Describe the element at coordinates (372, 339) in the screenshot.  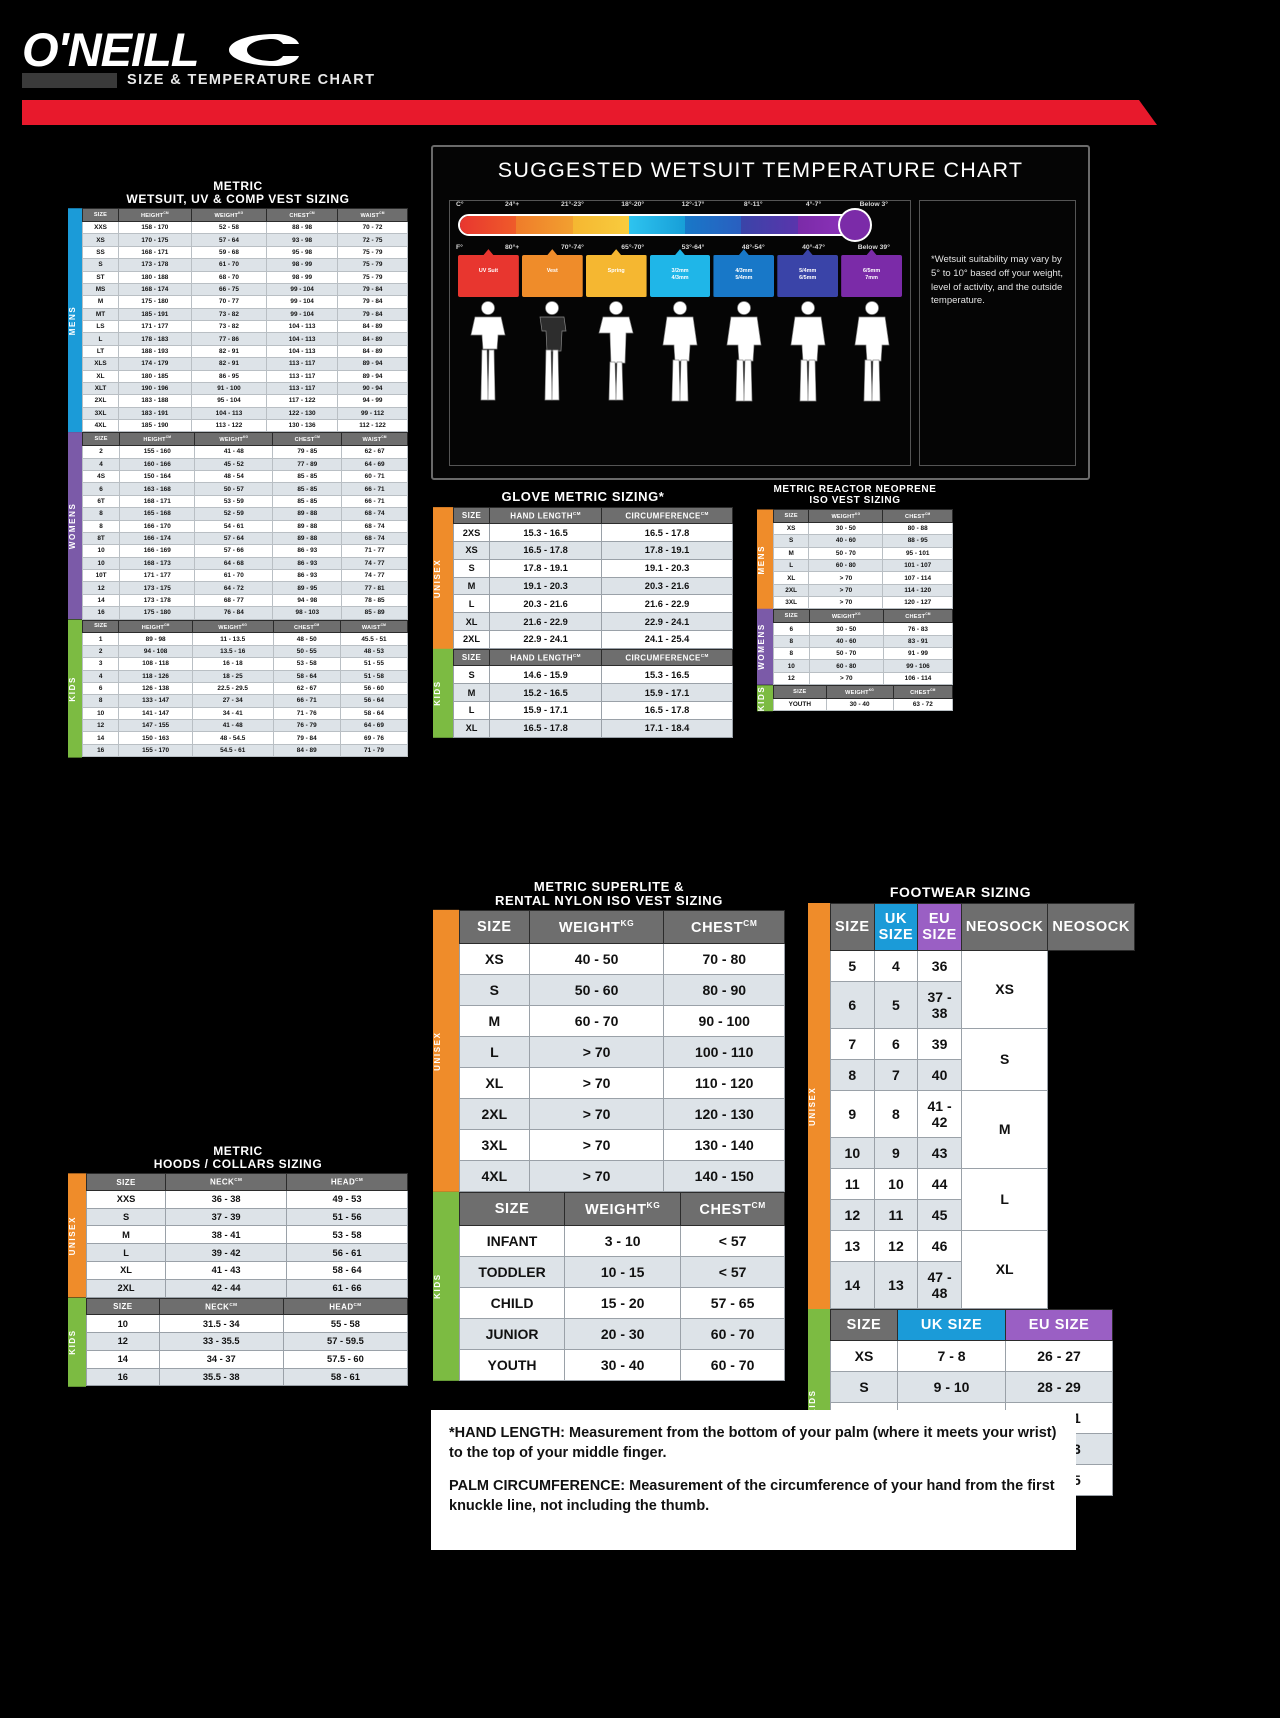
I see `table-cell: 84 - 89` at that location.